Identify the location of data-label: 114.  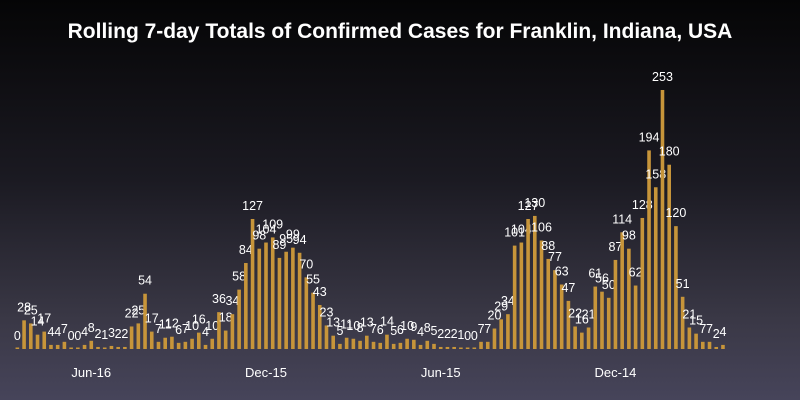
(622, 219).